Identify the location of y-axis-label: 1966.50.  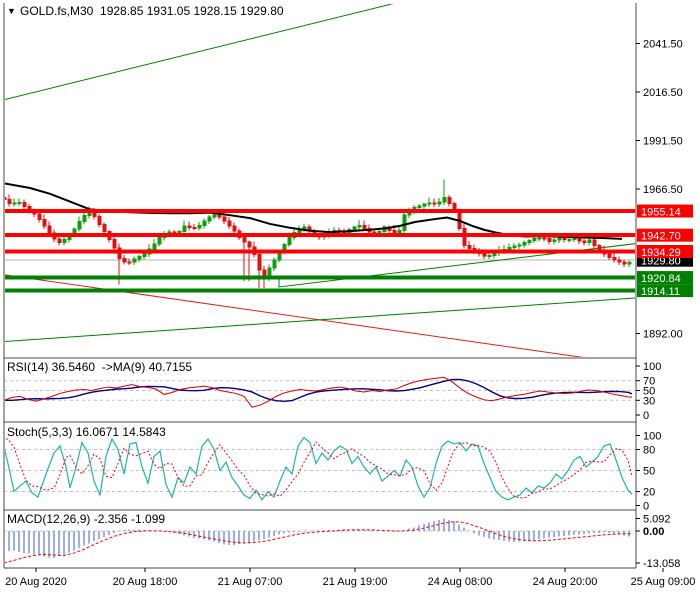
(663, 190).